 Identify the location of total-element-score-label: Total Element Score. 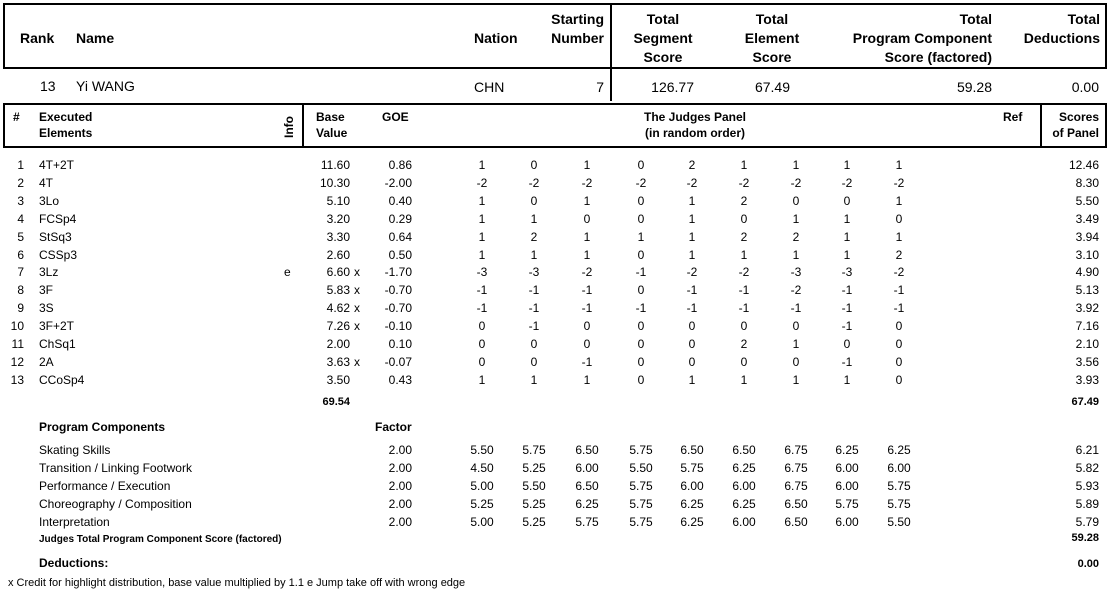
(772, 38).